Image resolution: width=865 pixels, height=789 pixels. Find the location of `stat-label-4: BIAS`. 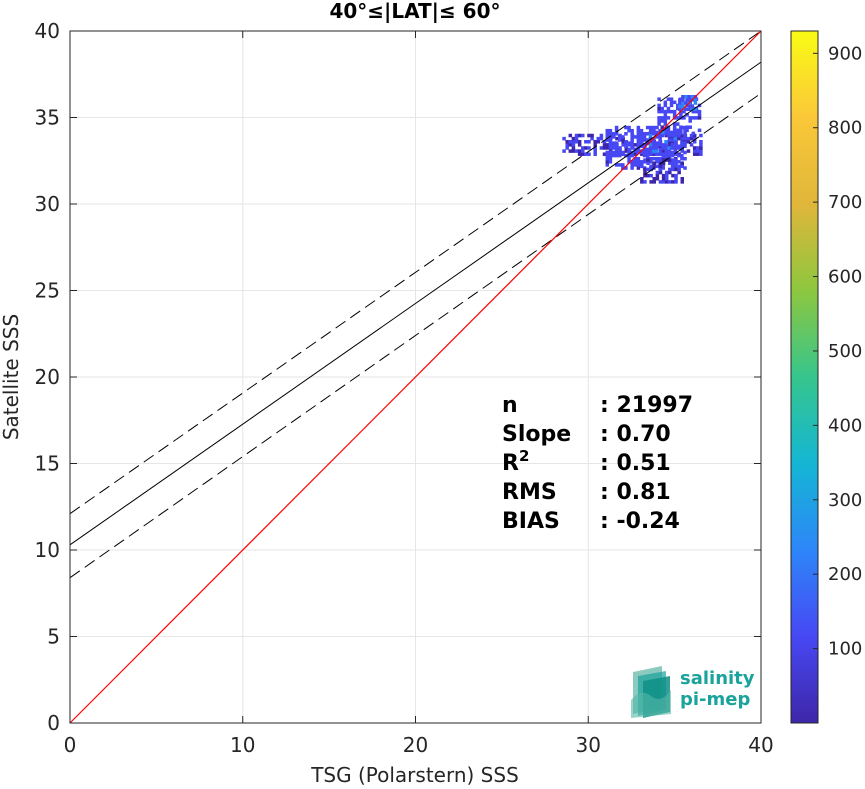

stat-label-4: BIAS is located at coordinates (531, 521).